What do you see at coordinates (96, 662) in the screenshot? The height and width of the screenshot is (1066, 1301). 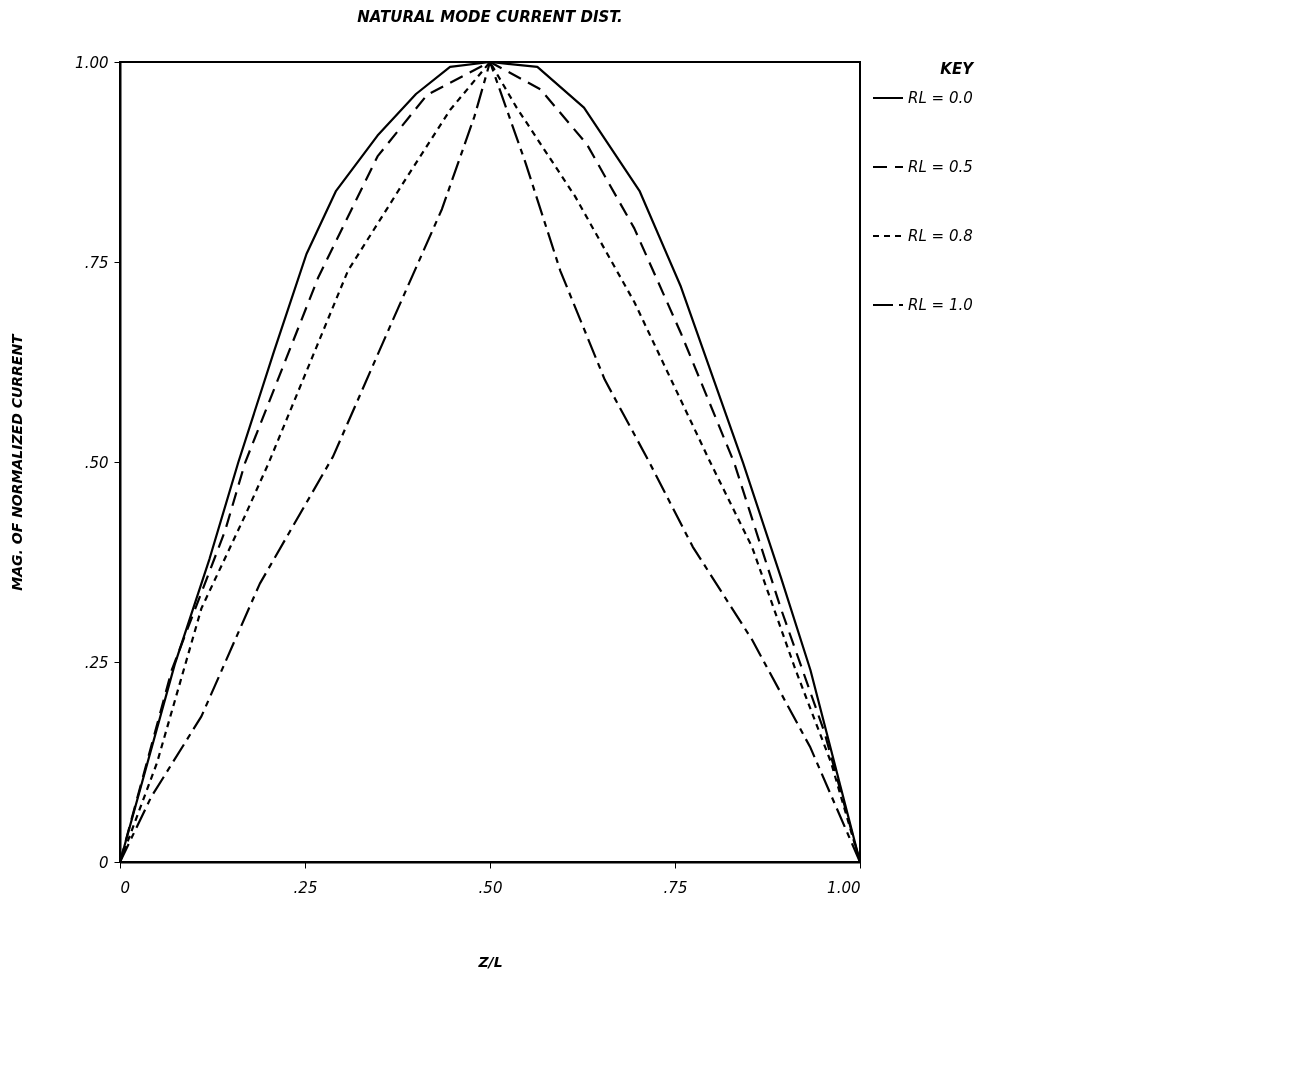 I see `y-tick-label: .25` at bounding box center [96, 662].